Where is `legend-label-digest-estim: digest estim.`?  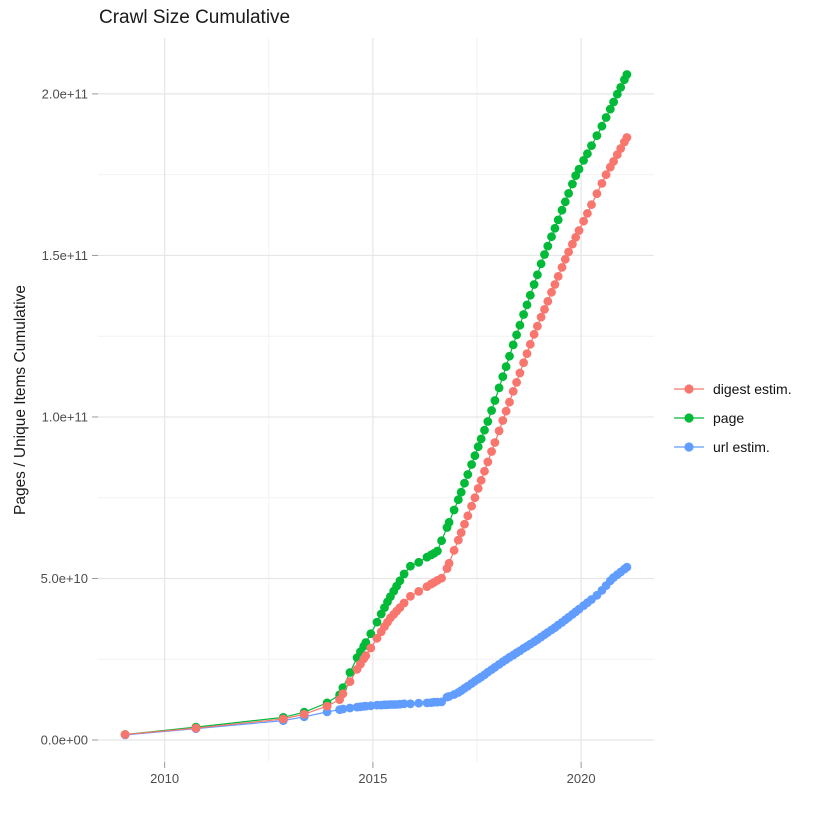
legend-label-digest-estim: digest estim. is located at coordinates (752, 389).